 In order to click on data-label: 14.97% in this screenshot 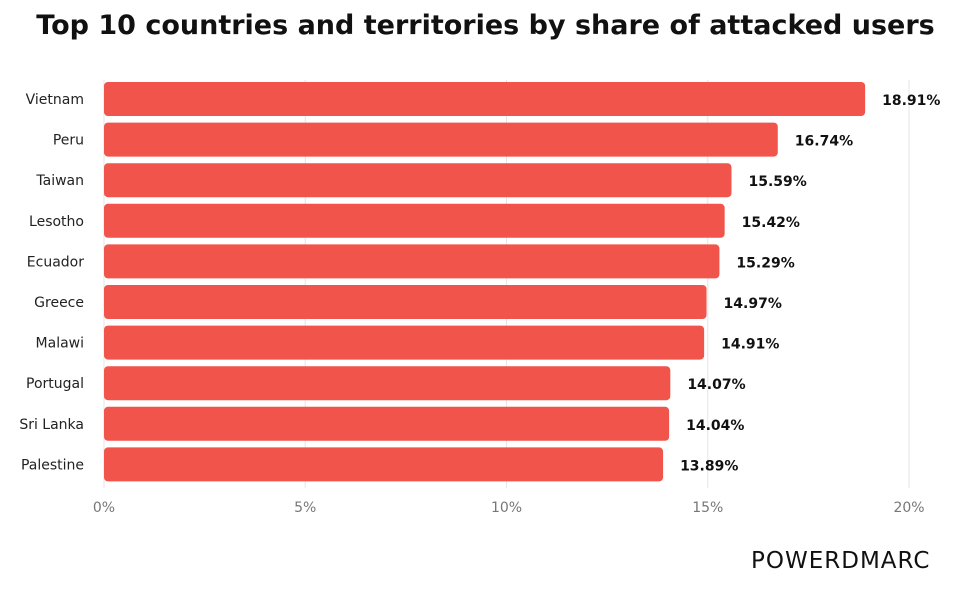, I will do `click(753, 304)`.